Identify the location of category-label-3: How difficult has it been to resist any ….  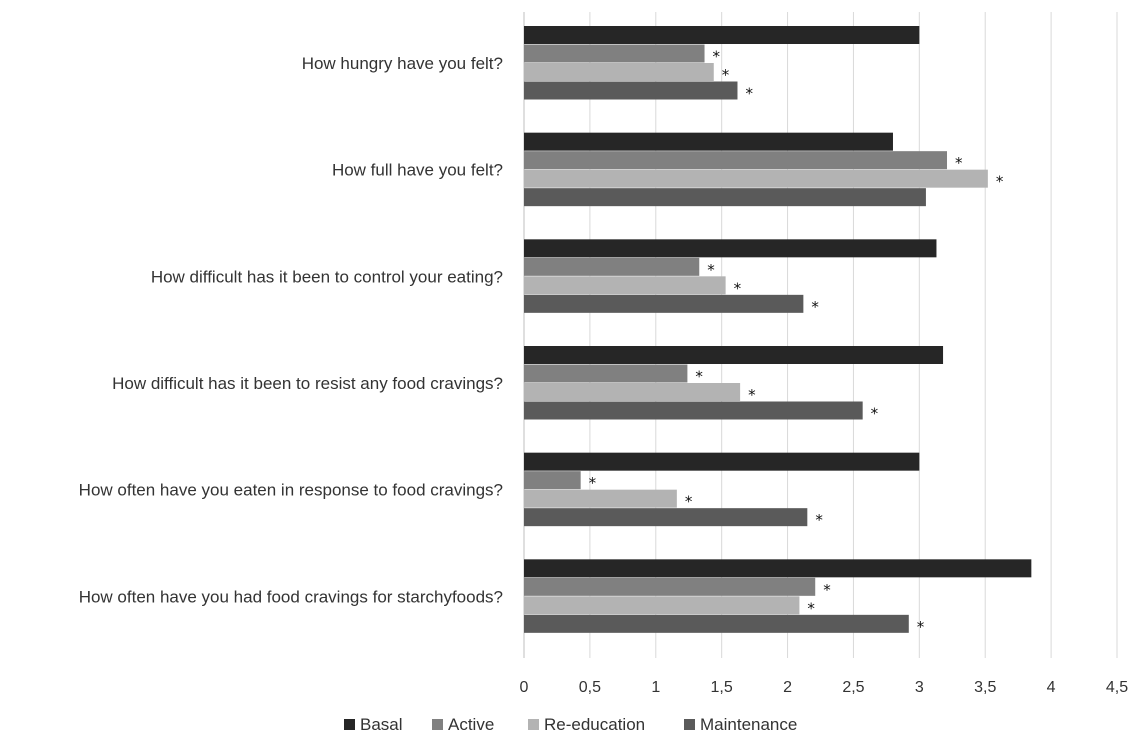
(307, 383).